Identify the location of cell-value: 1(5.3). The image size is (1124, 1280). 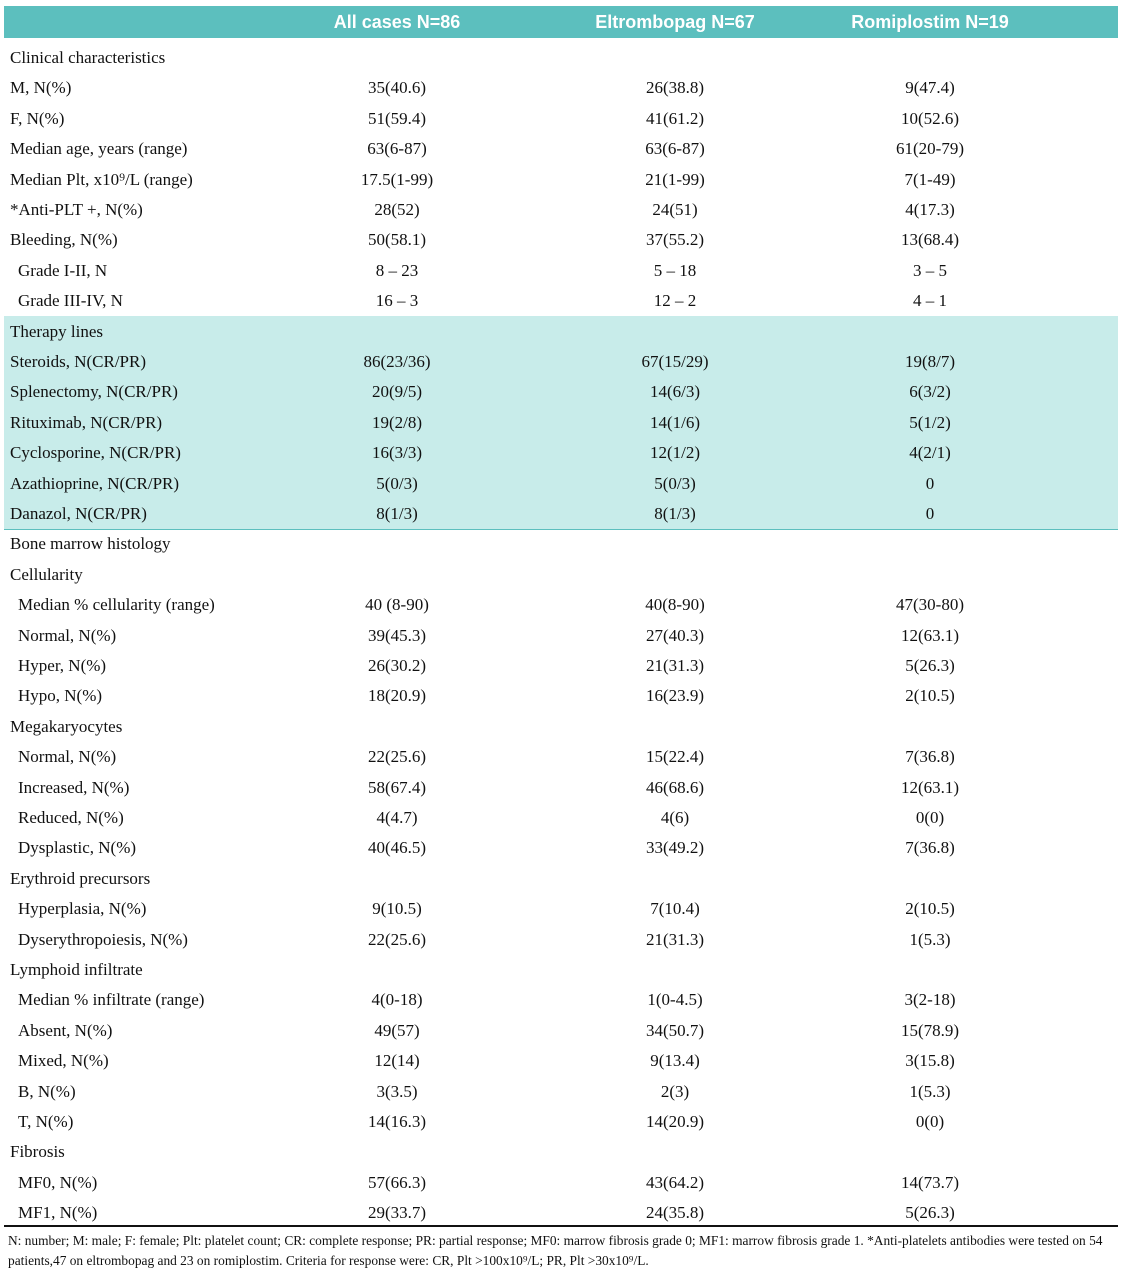
(930, 939).